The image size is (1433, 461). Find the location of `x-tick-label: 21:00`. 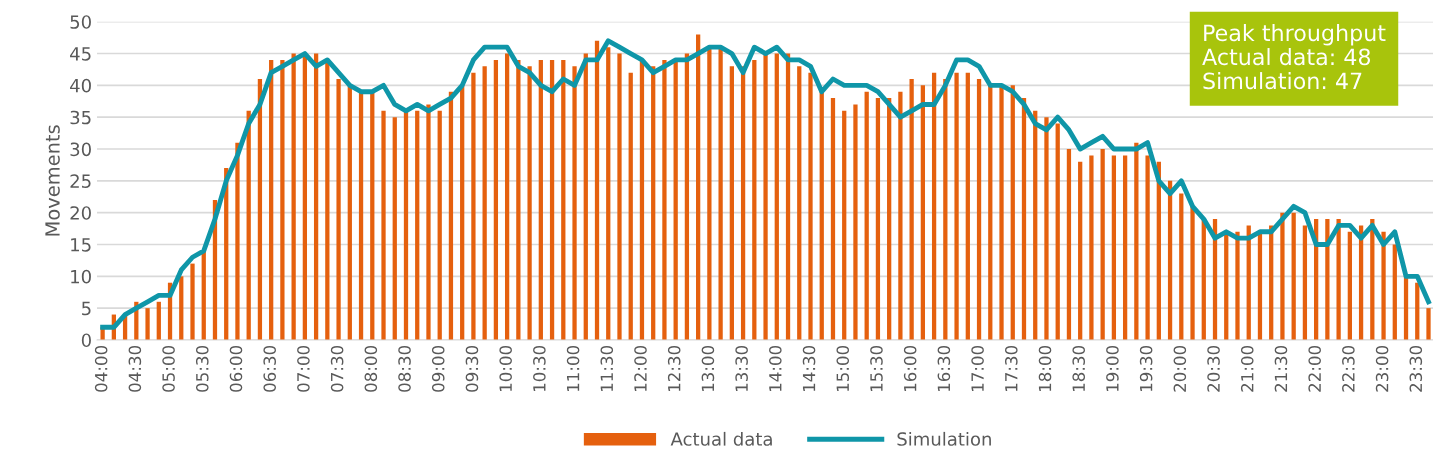

x-tick-label: 21:00 is located at coordinates (1247, 368).